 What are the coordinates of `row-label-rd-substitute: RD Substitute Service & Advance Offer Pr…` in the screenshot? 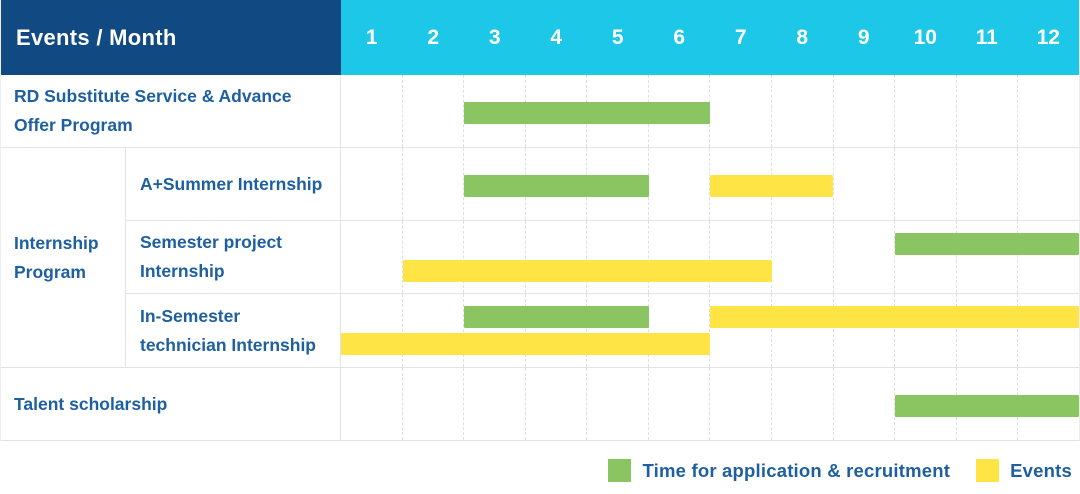 It's located at (171, 111).